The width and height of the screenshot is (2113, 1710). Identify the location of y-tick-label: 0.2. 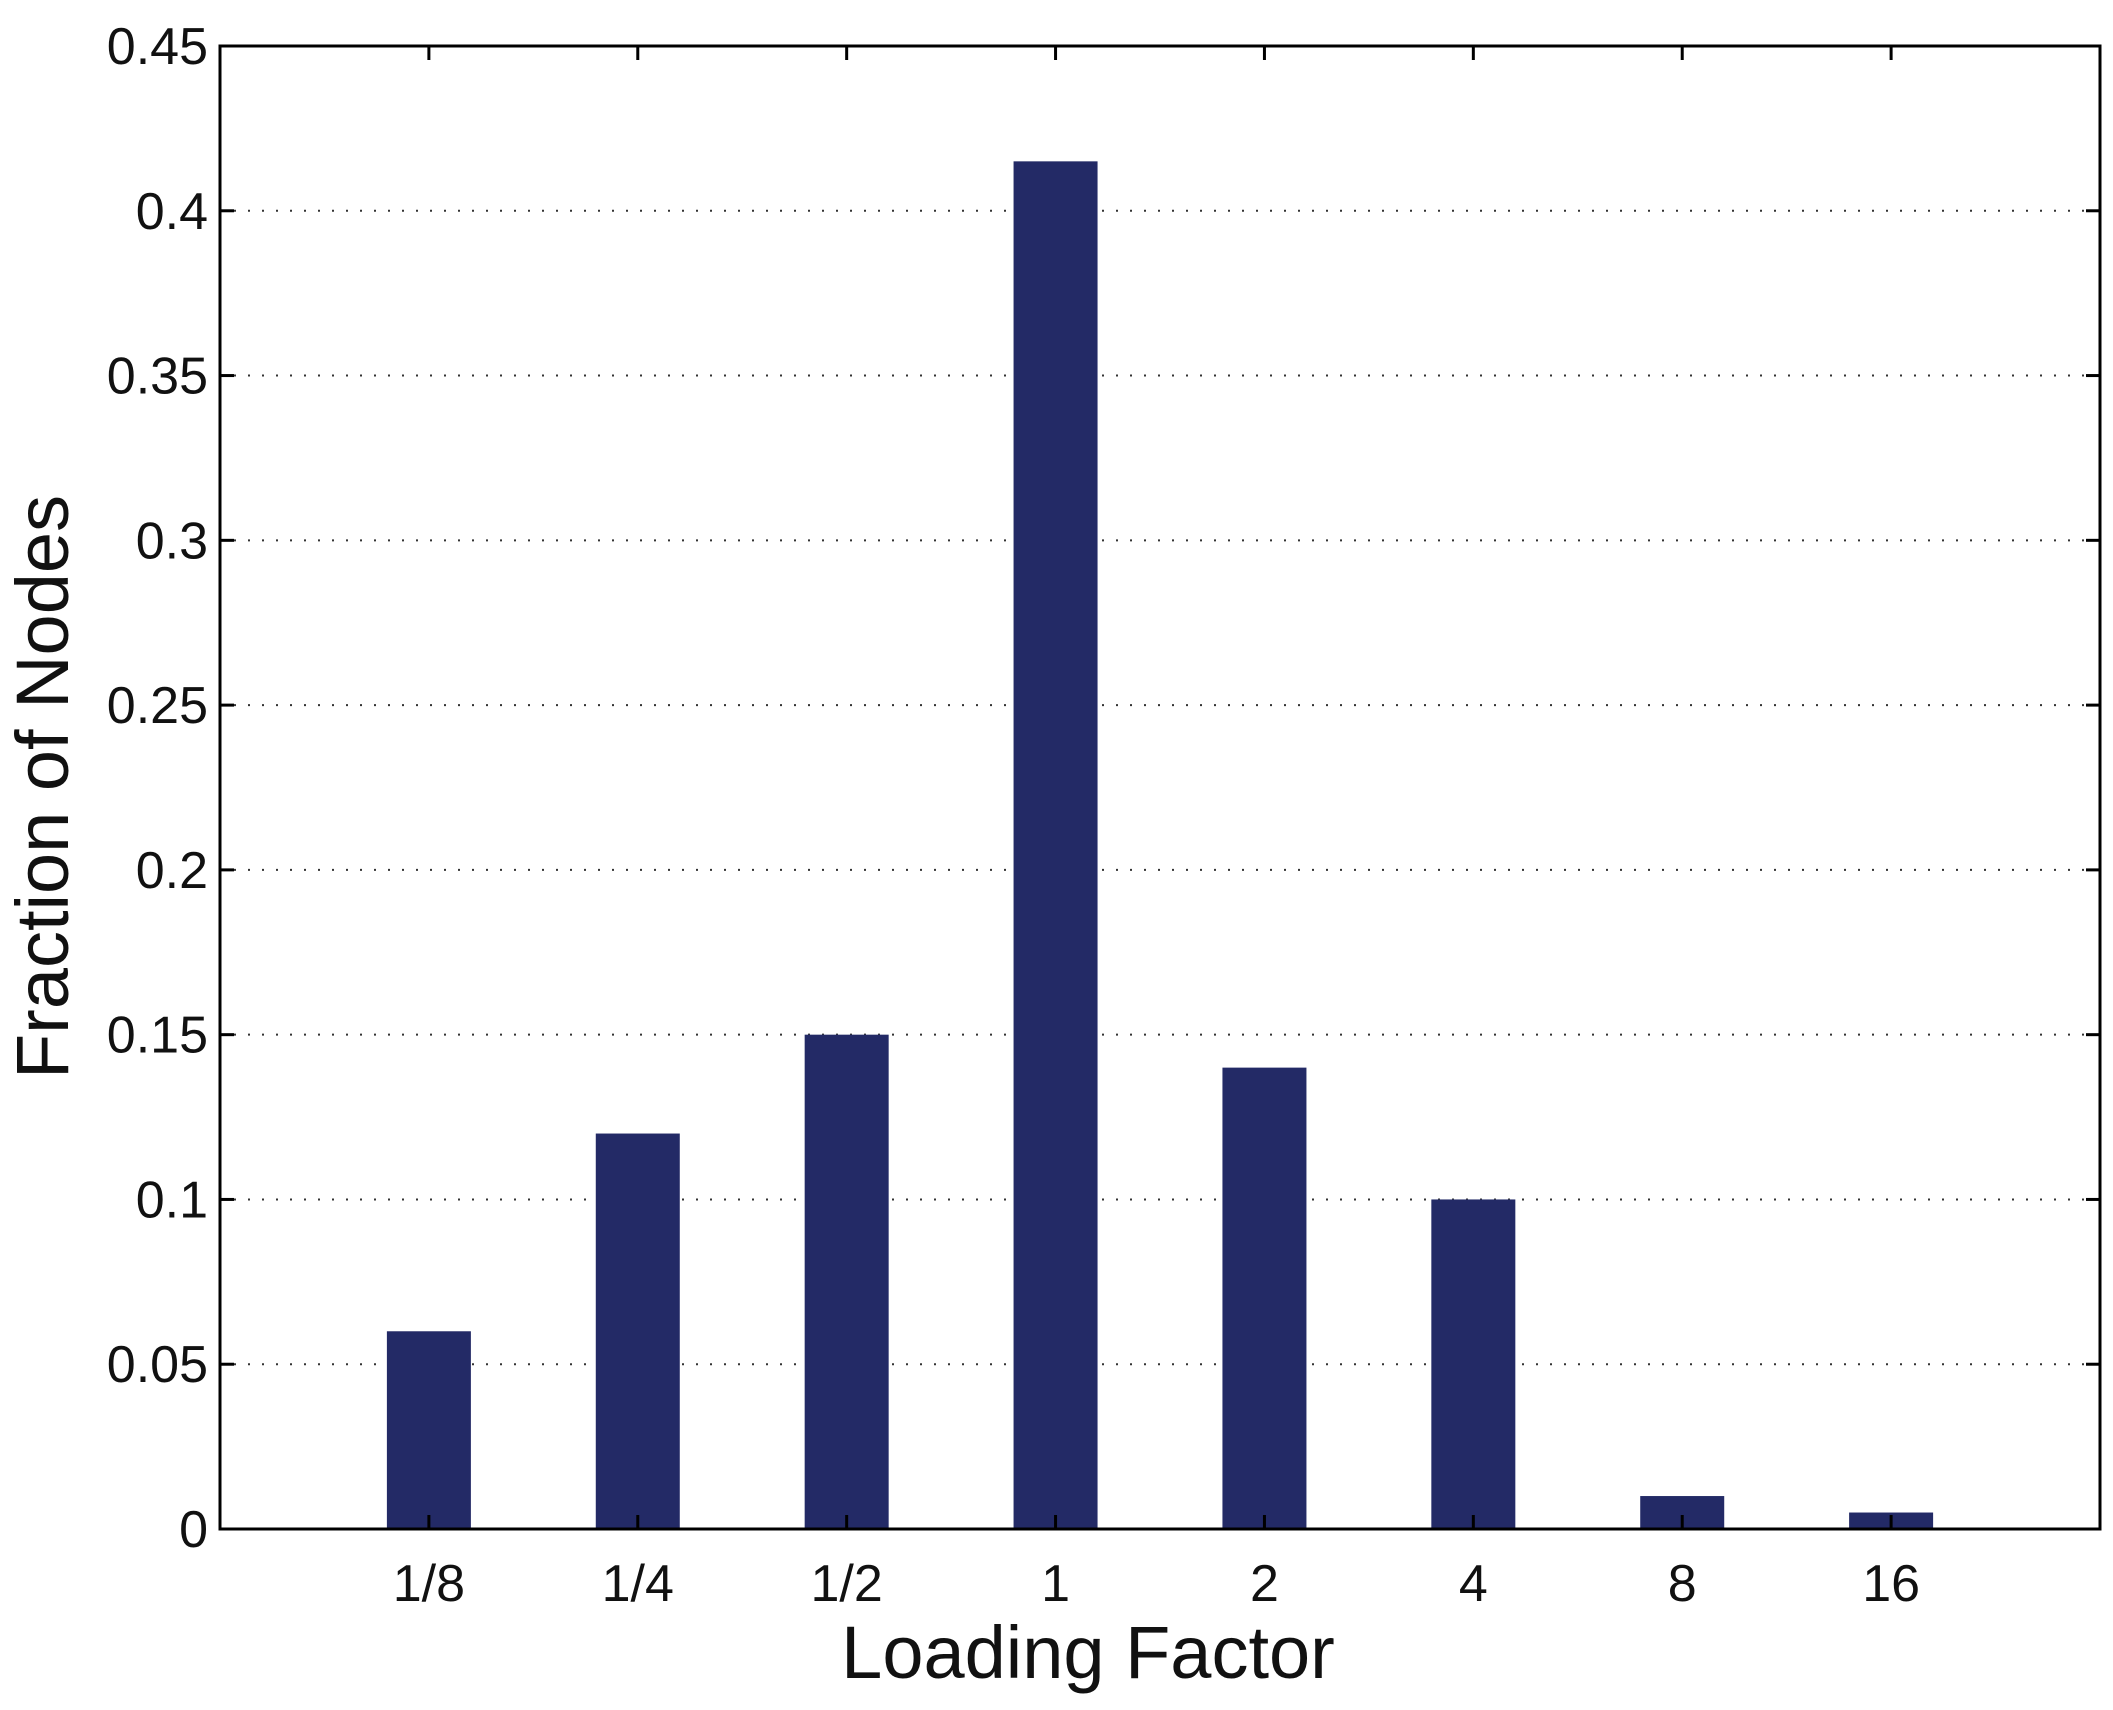
(172, 871).